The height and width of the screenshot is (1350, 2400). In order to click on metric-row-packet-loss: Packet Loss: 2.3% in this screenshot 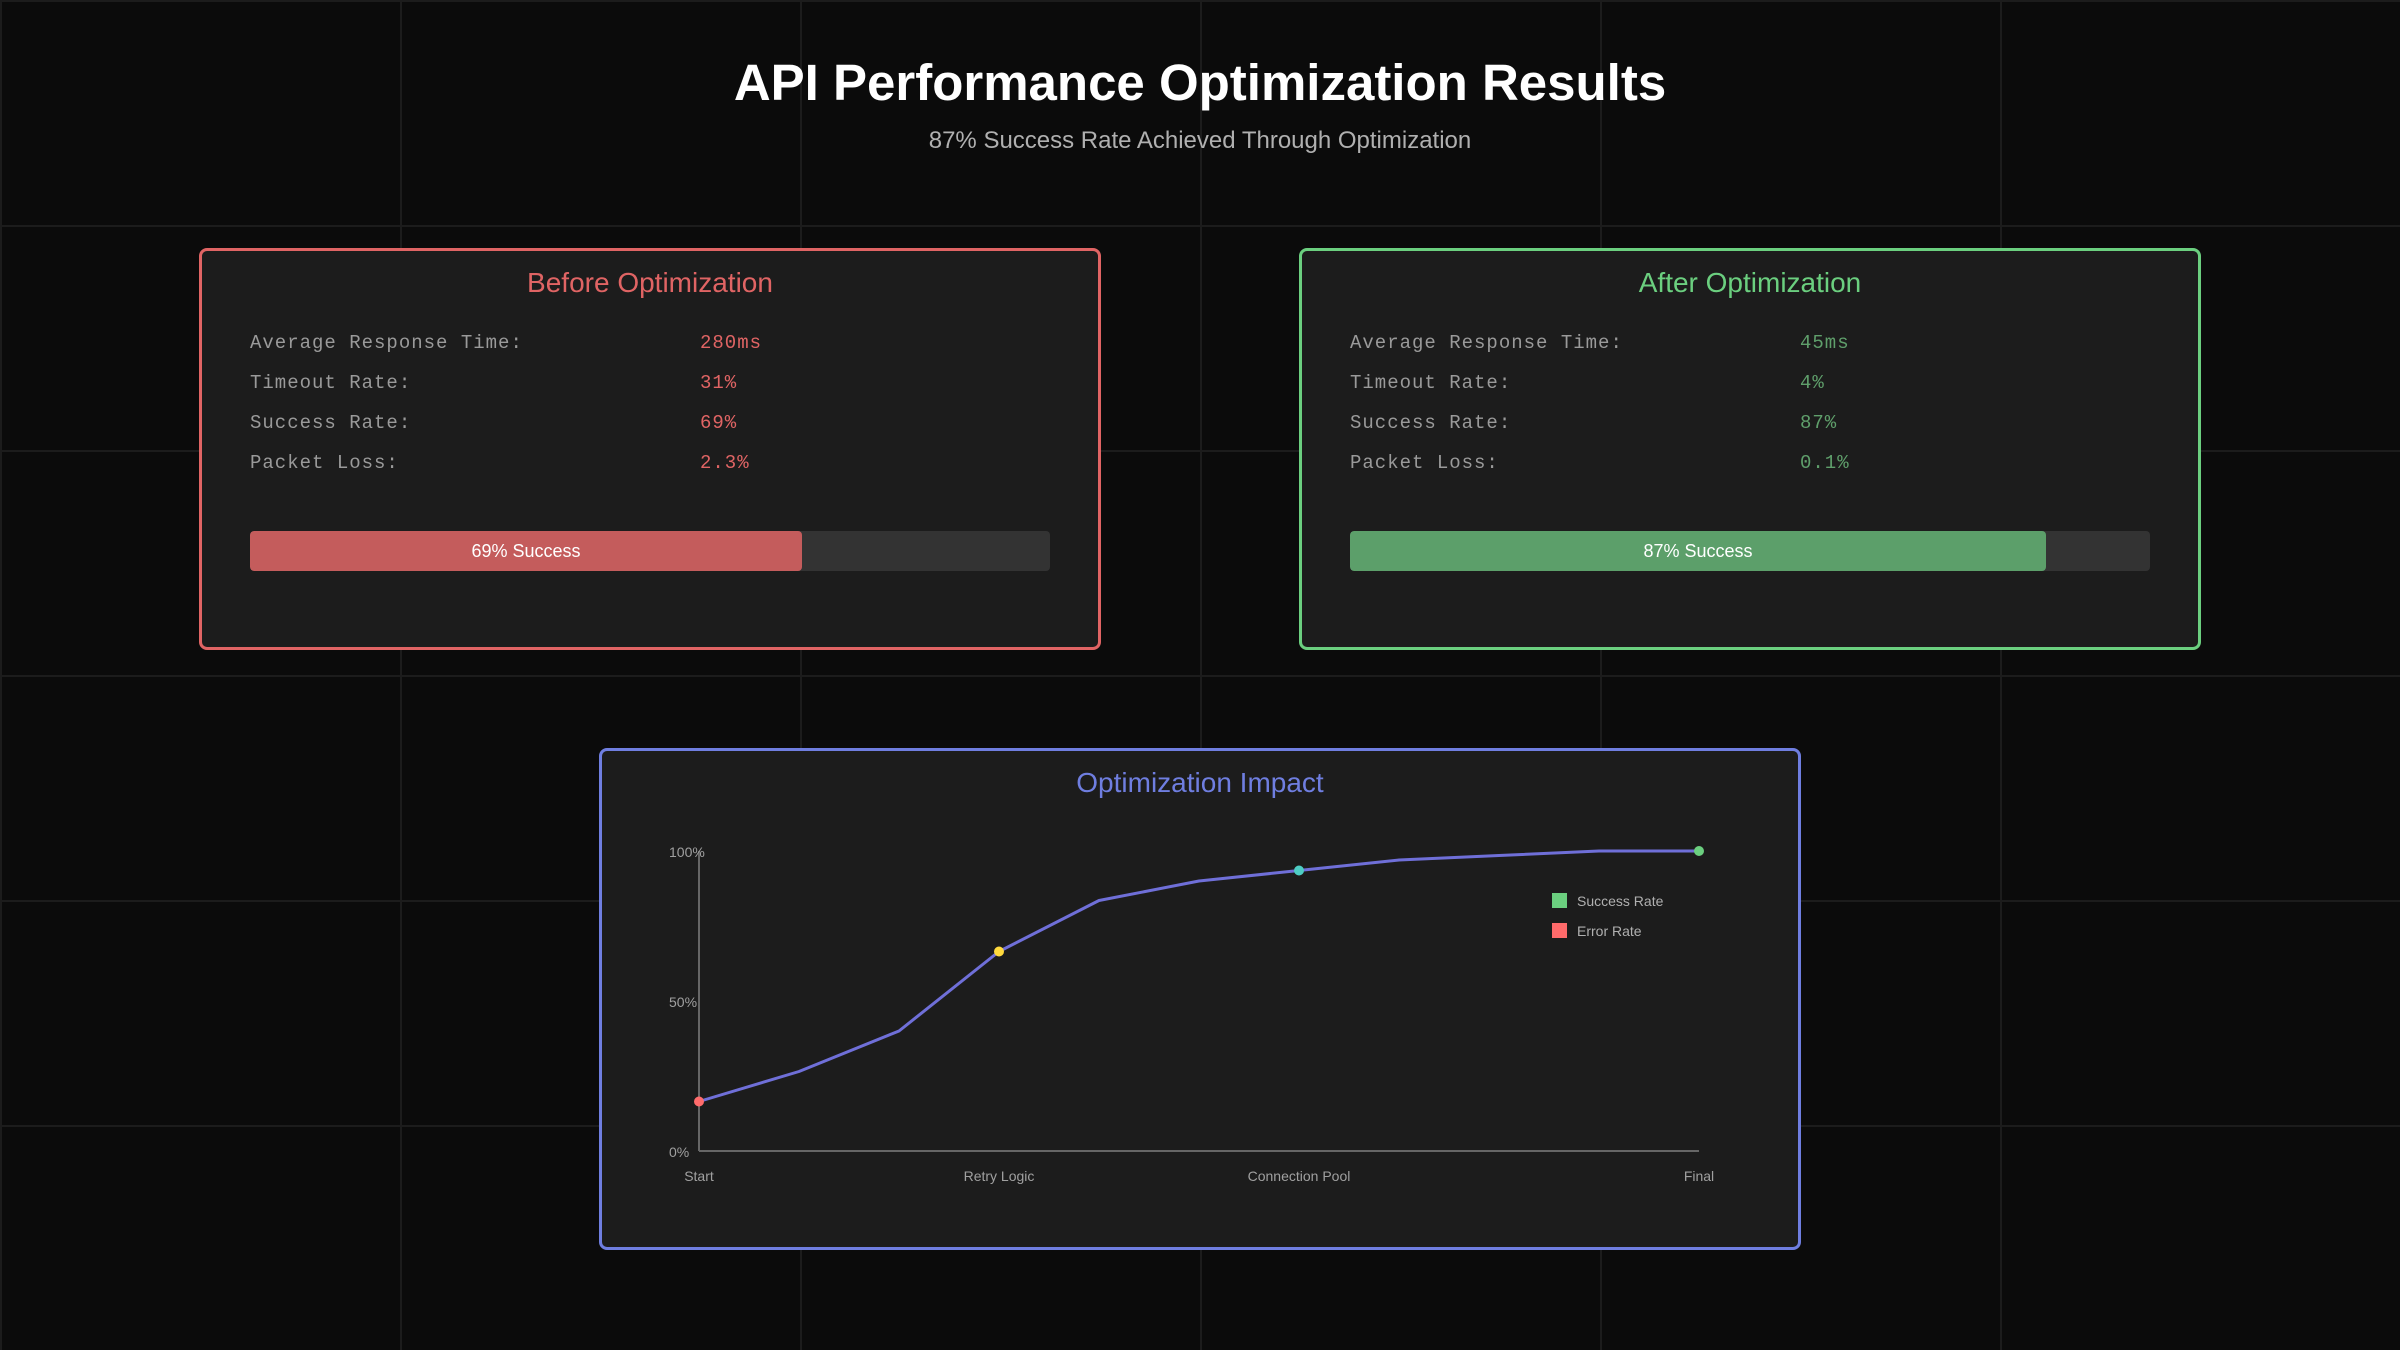, I will do `click(650, 471)`.